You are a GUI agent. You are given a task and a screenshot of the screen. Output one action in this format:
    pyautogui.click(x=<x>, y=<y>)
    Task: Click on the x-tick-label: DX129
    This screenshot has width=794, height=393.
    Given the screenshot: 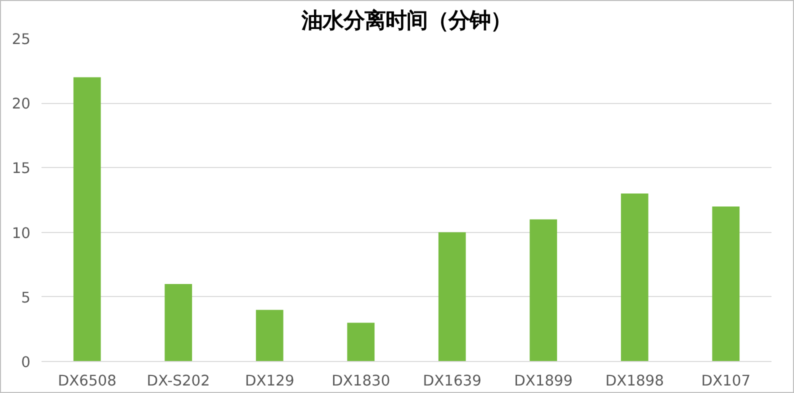 What is the action you would take?
    pyautogui.click(x=269, y=381)
    